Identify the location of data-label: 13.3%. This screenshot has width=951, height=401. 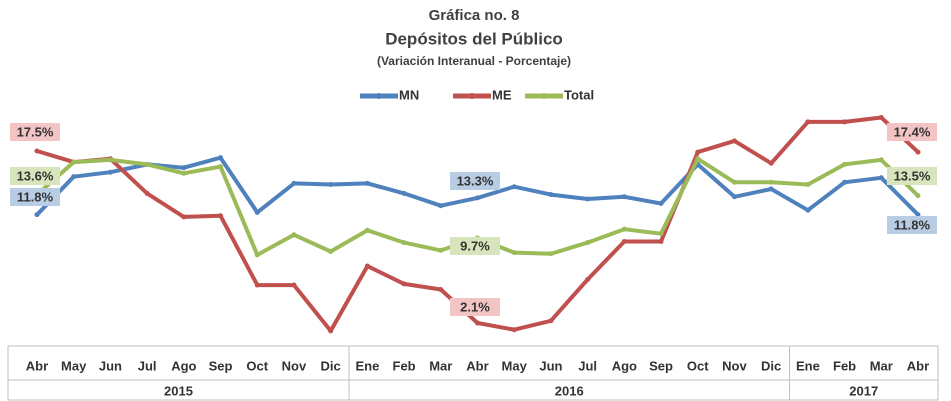
(475, 180).